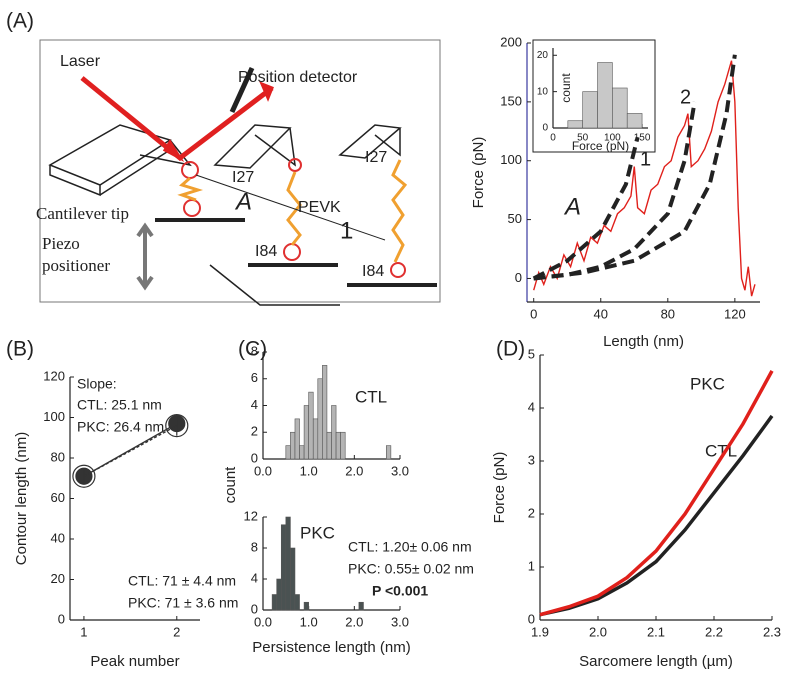  Describe the element at coordinates (61, 243) in the screenshot. I see `diagram-label: Piezo` at that location.